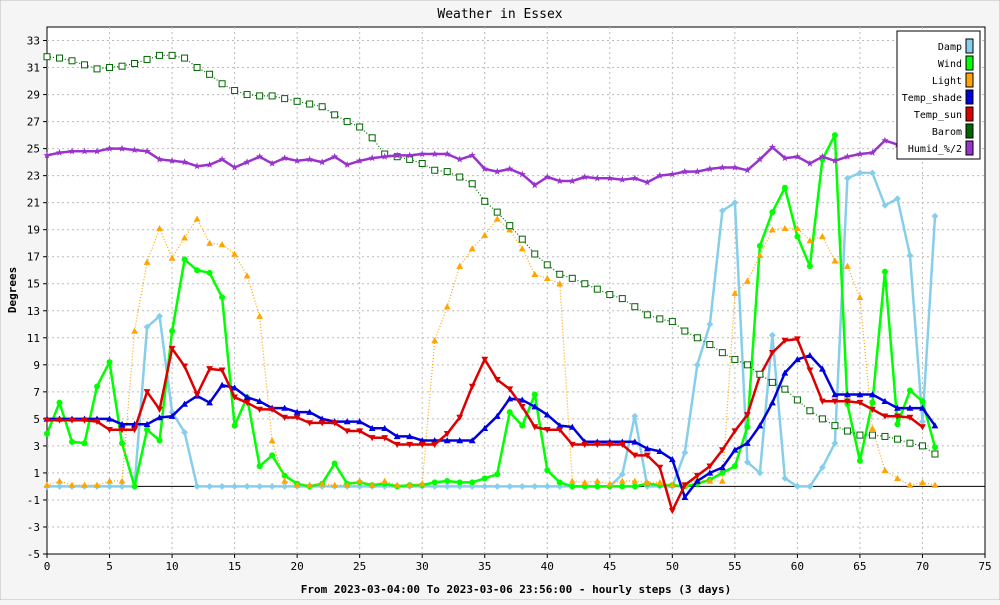 The width and height of the screenshot is (1000, 605). What do you see at coordinates (922, 566) in the screenshot?
I see `x-tick-label: 70` at bounding box center [922, 566].